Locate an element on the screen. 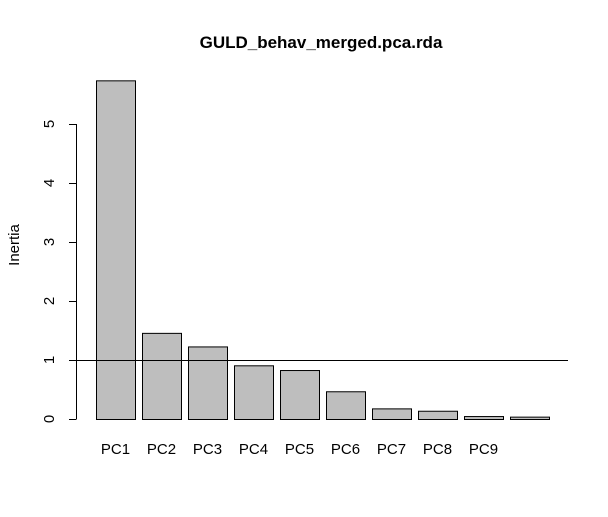  category-label-pc1: PC1 is located at coordinates (115, 449).